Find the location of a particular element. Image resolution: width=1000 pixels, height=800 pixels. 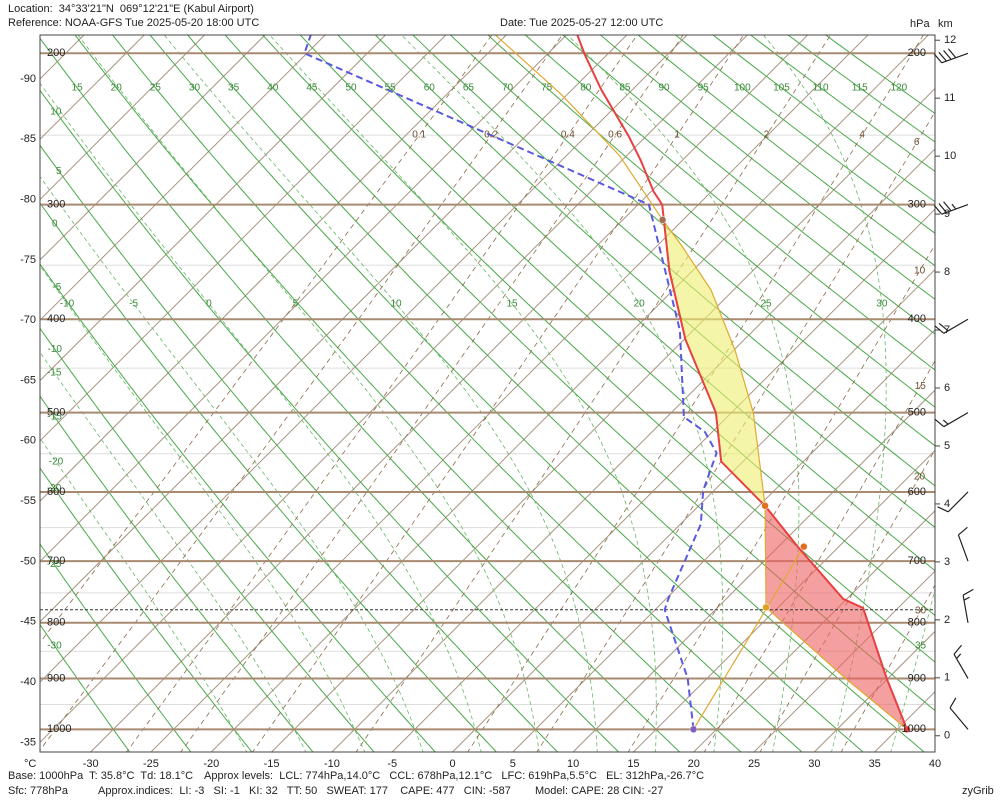

dry-adiabat-label: 65 is located at coordinates (469, 87).